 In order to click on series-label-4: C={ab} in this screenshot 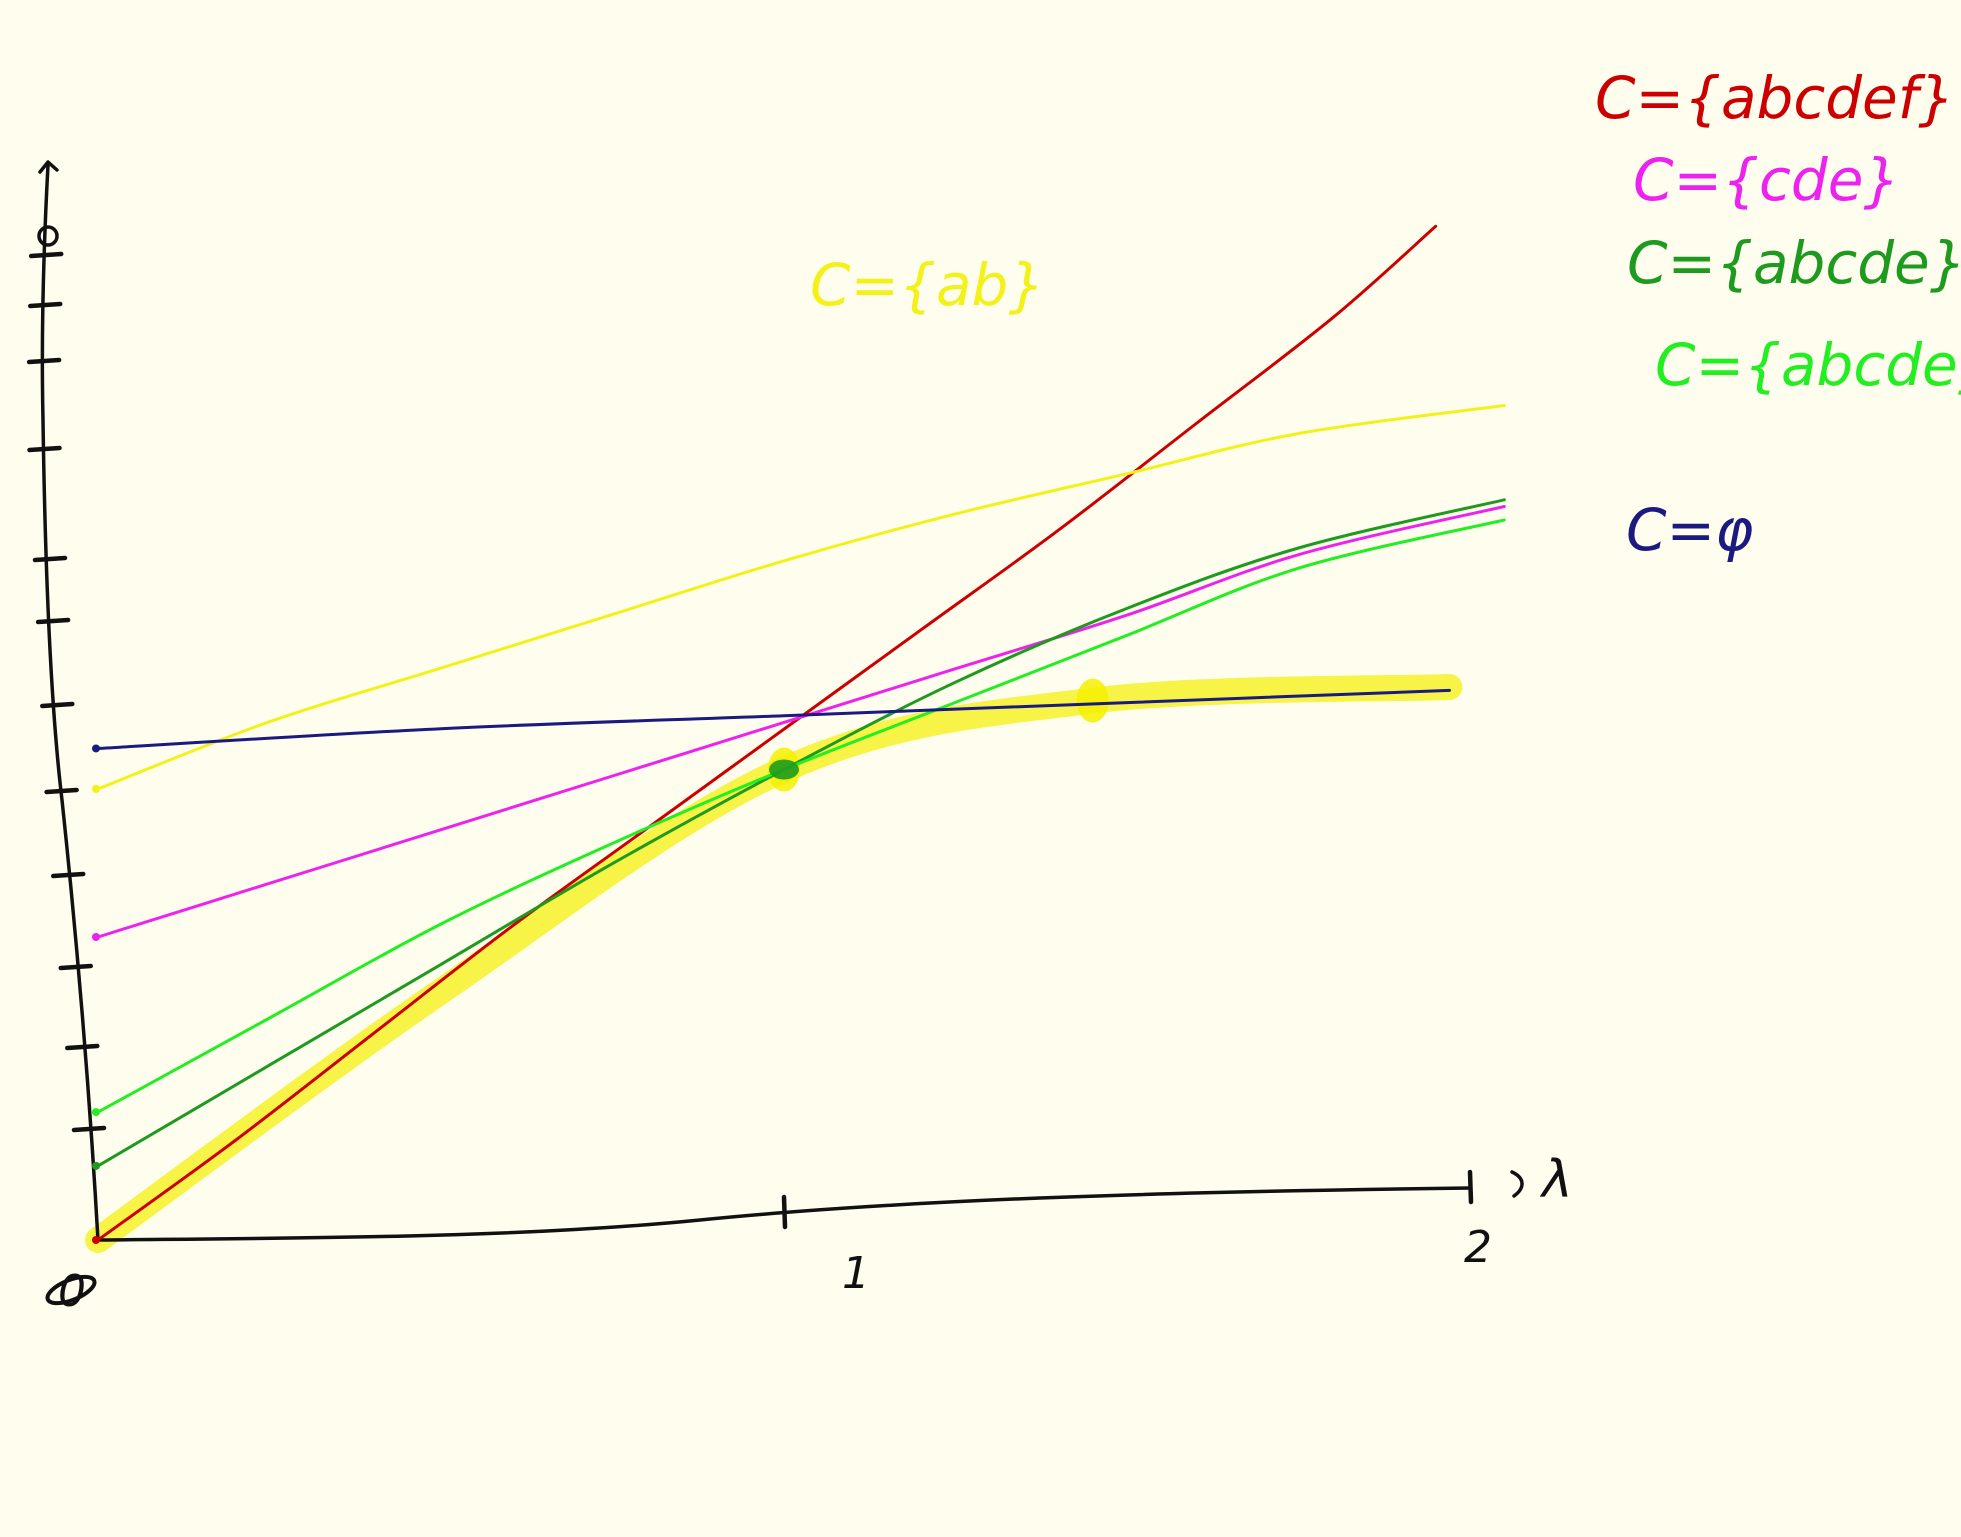, I will do `click(927, 285)`.